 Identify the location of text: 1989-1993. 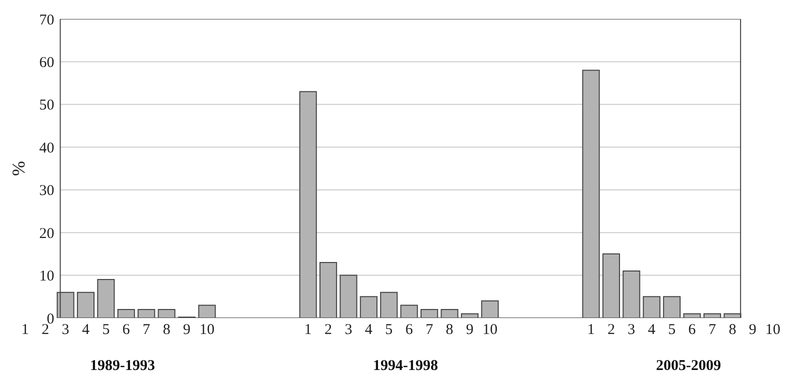
(122, 366).